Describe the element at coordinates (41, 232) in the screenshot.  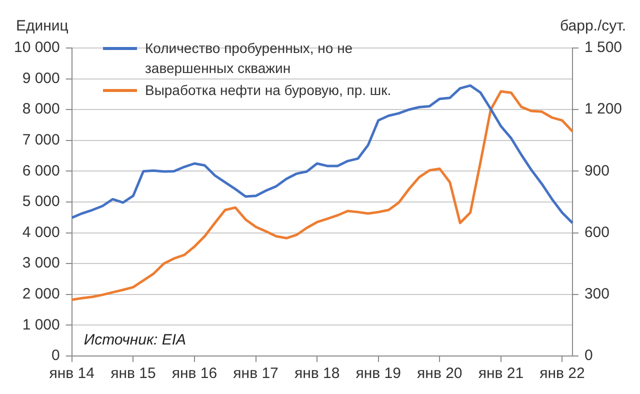
I see `y-tick-label: 4 000` at that location.